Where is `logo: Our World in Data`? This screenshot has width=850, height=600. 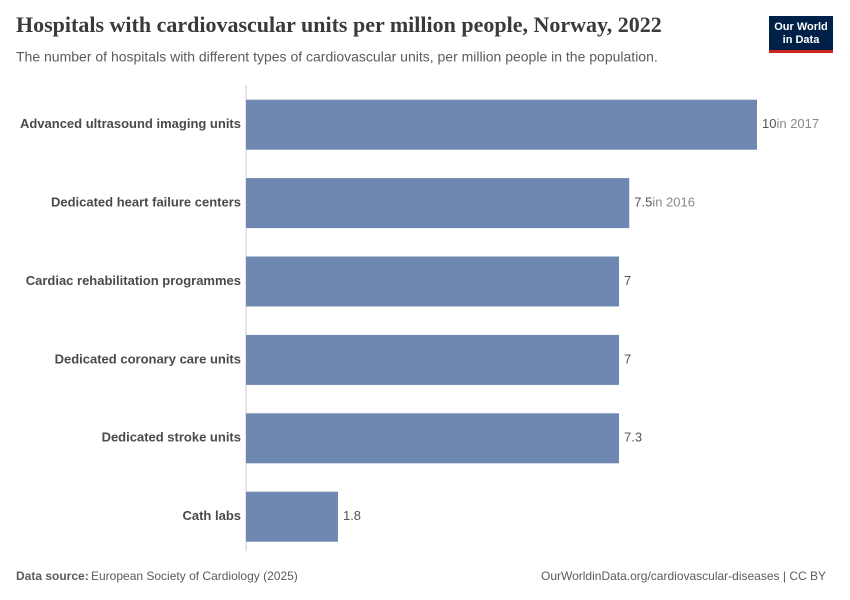 logo: Our World in Data is located at coordinates (801, 34).